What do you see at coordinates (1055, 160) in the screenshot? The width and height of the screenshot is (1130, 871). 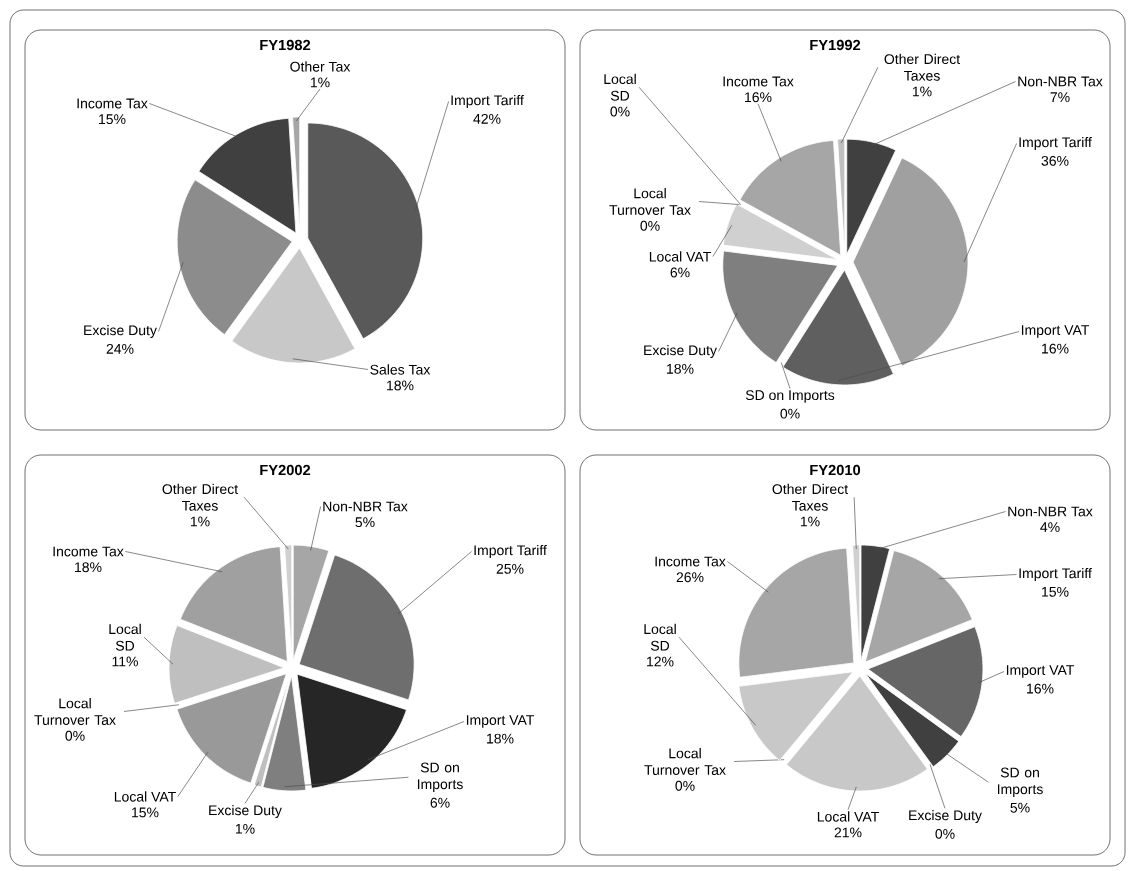 I see `data-label: 36%` at bounding box center [1055, 160].